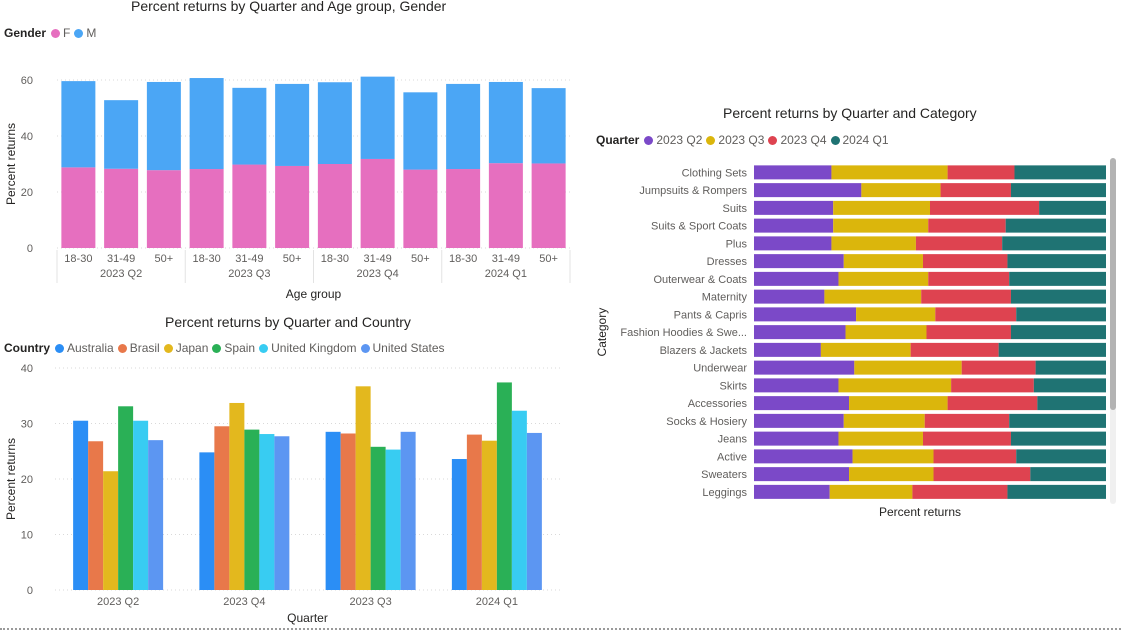  I want to click on legend-label: Japan, so click(192, 348).